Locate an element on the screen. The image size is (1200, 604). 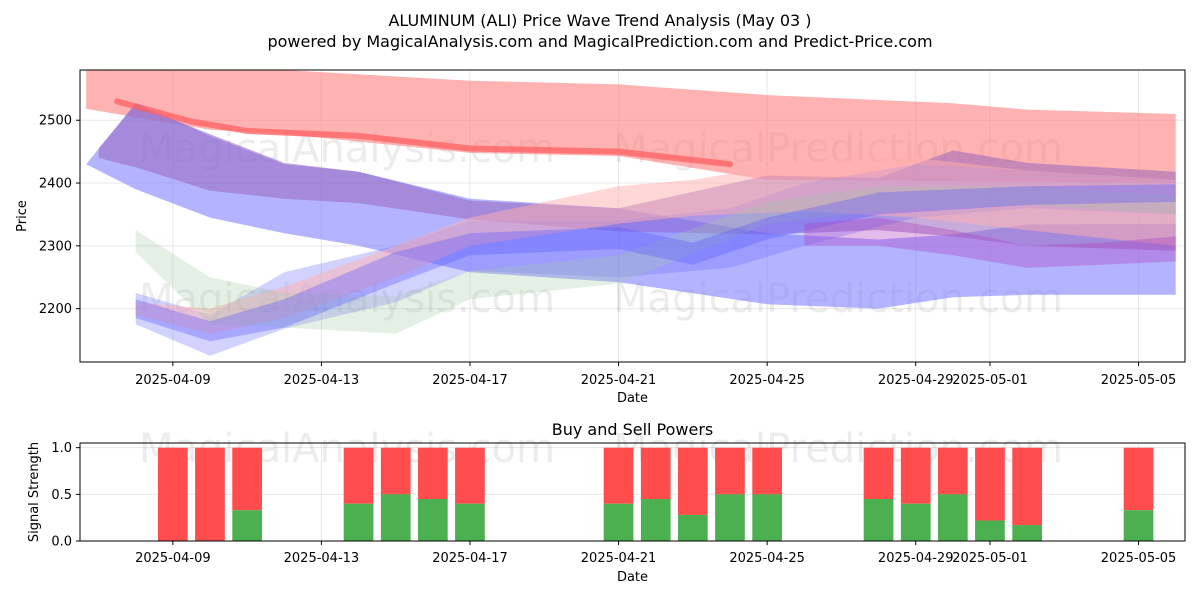
y-tick-label: 0.0 is located at coordinates (61, 542).